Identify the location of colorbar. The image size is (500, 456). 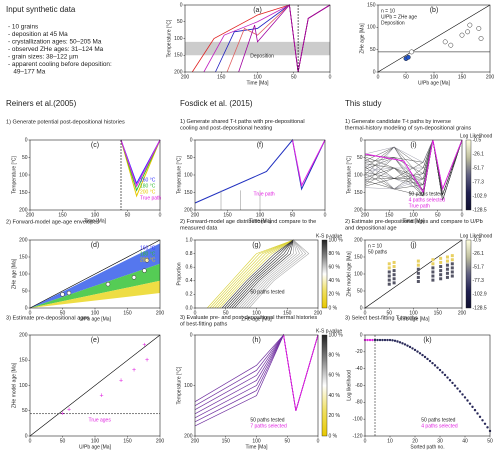
(468, 274).